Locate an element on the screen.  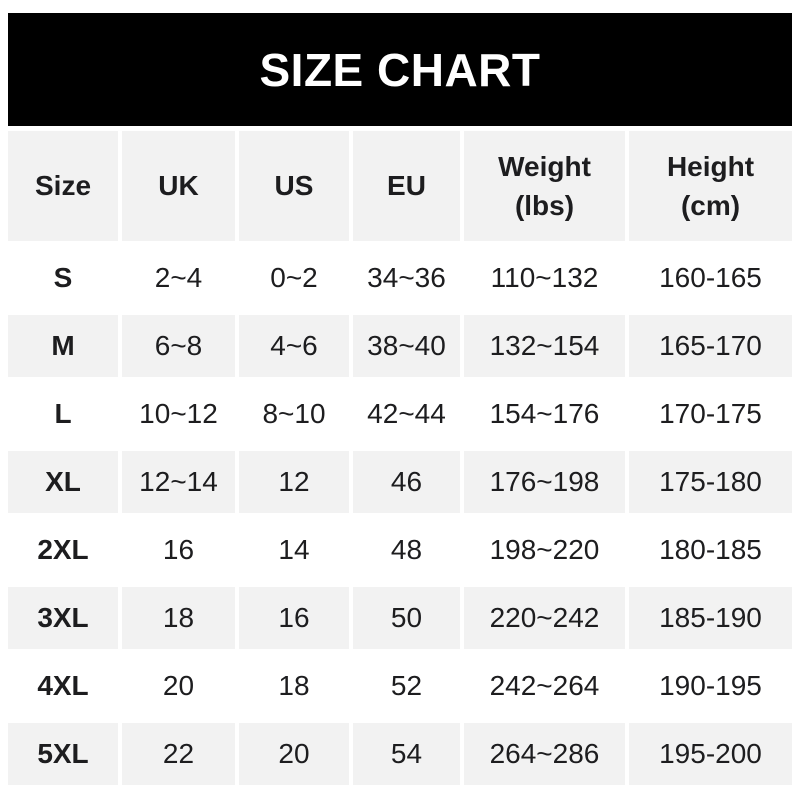
row-label: 2XL is located at coordinates (63, 550).